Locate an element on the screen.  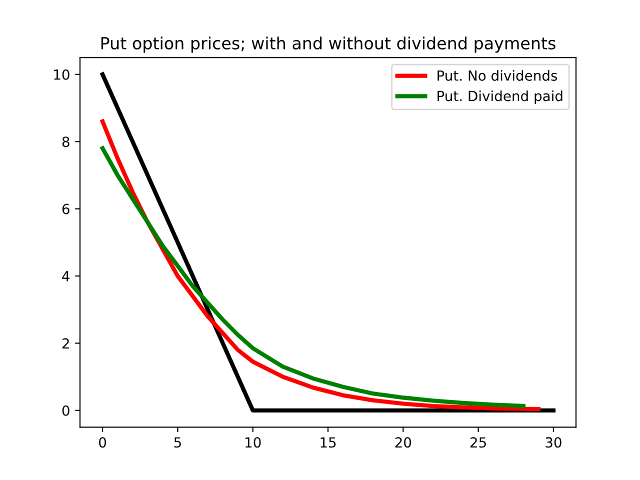
y-tick-label: 2 is located at coordinates (65, 343).